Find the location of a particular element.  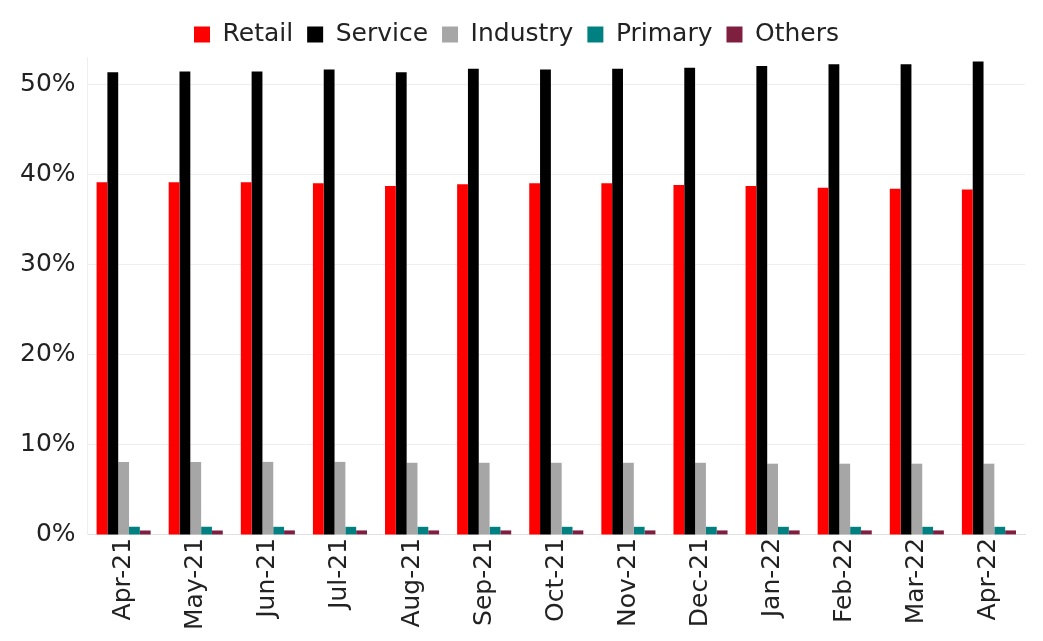

y-tick-label: 40% is located at coordinates (47, 172).